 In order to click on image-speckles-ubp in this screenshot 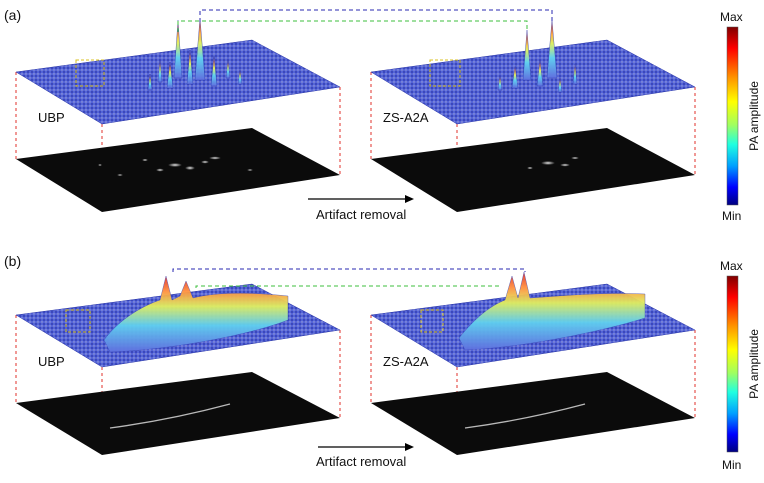, I will do `click(175, 166)`.